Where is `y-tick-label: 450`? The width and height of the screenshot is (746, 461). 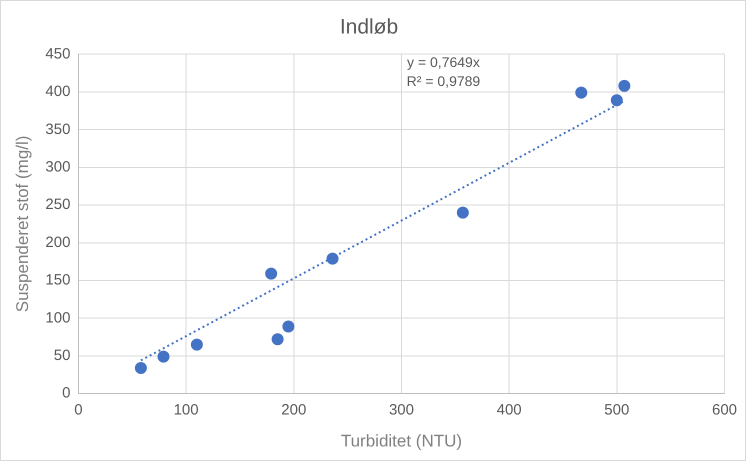 y-tick-label: 450 is located at coordinates (57, 53).